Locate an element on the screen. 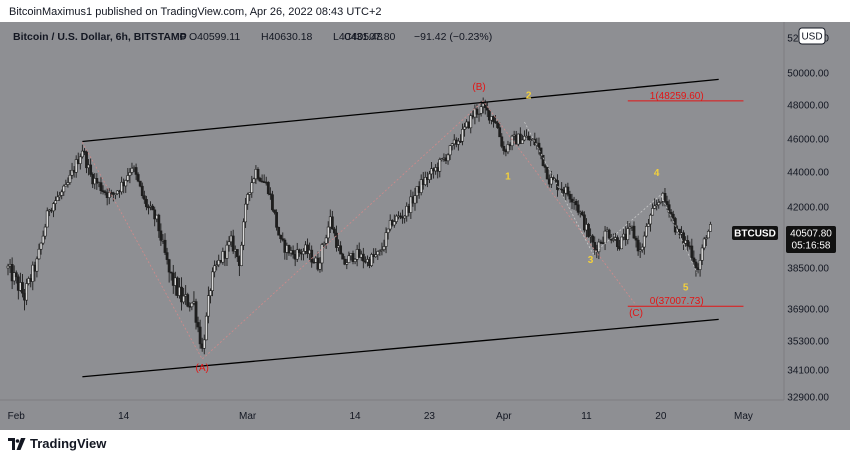 The image size is (850, 457). legend-separator-icon is located at coordinates (183, 36).